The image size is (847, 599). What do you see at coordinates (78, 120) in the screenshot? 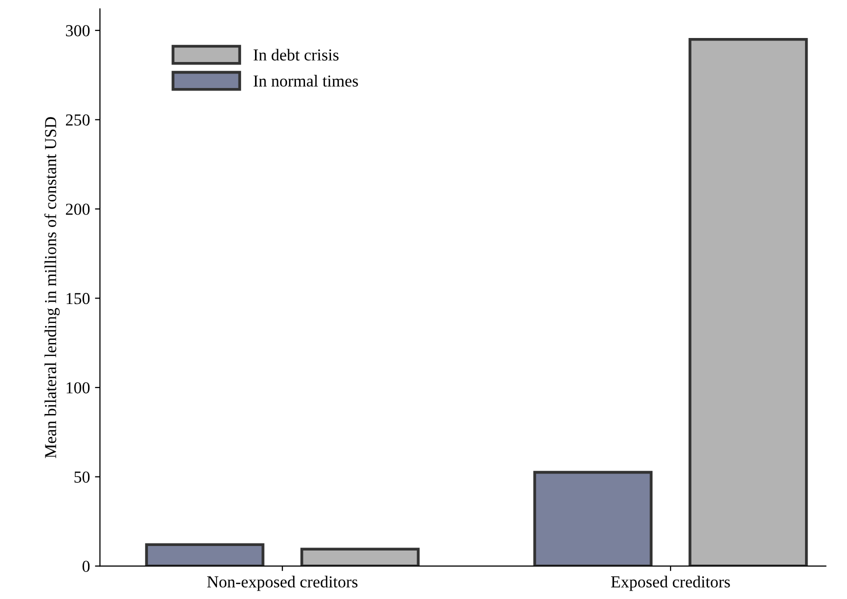
I see `y-tick-label: 250` at bounding box center [78, 120].